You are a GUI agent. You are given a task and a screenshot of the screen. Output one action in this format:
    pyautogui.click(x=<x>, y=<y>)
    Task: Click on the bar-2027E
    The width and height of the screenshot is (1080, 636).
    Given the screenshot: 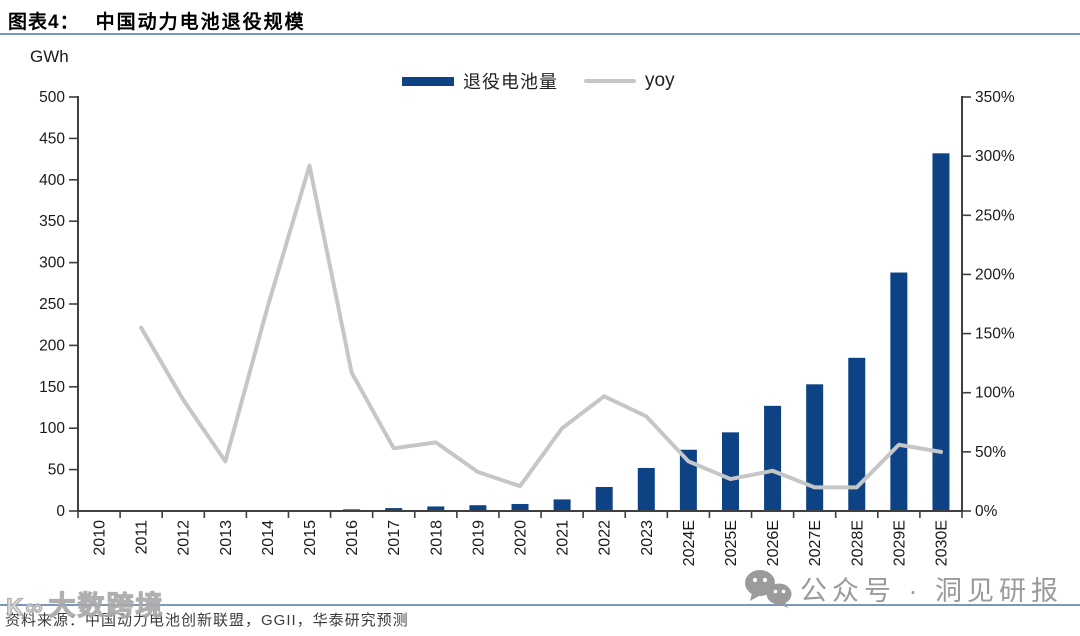 What is the action you would take?
    pyautogui.click(x=815, y=448)
    